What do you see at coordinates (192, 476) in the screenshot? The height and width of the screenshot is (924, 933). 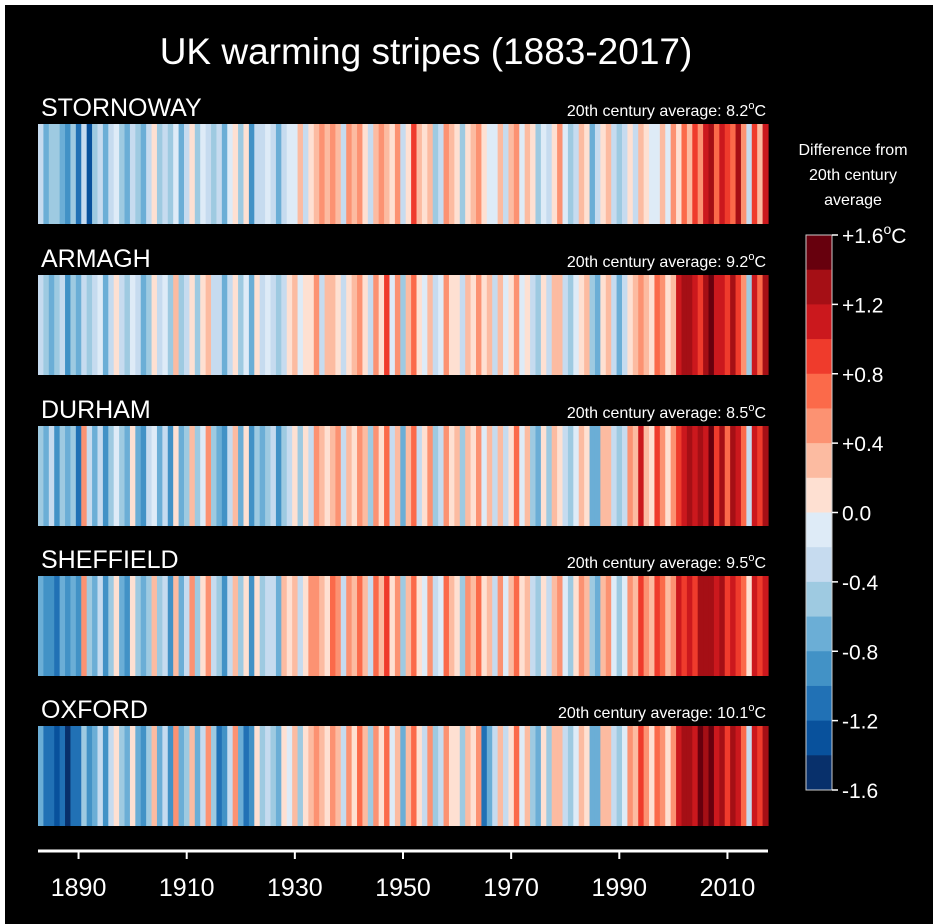 I see `stripe-1911` at bounding box center [192, 476].